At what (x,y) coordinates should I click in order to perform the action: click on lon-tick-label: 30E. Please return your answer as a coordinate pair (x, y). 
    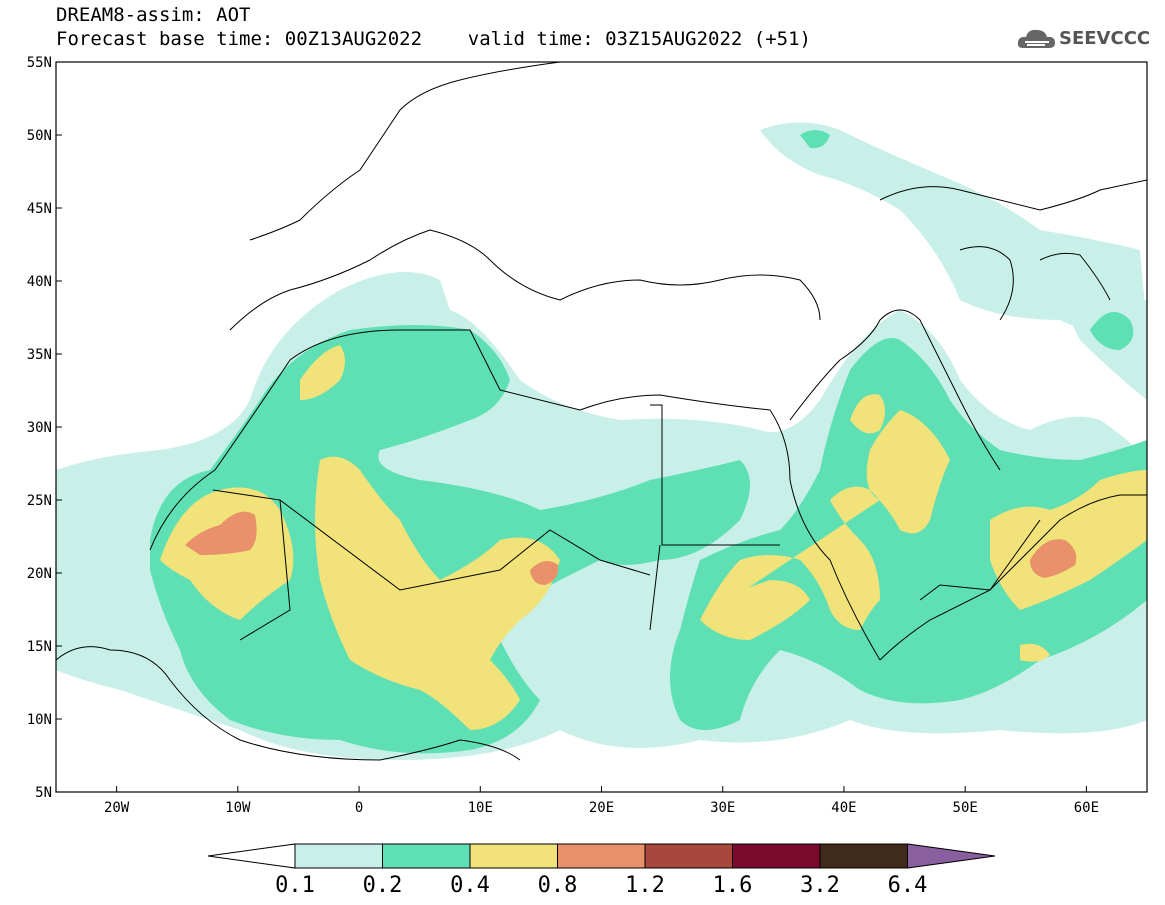
    Looking at the image, I should click on (722, 808).